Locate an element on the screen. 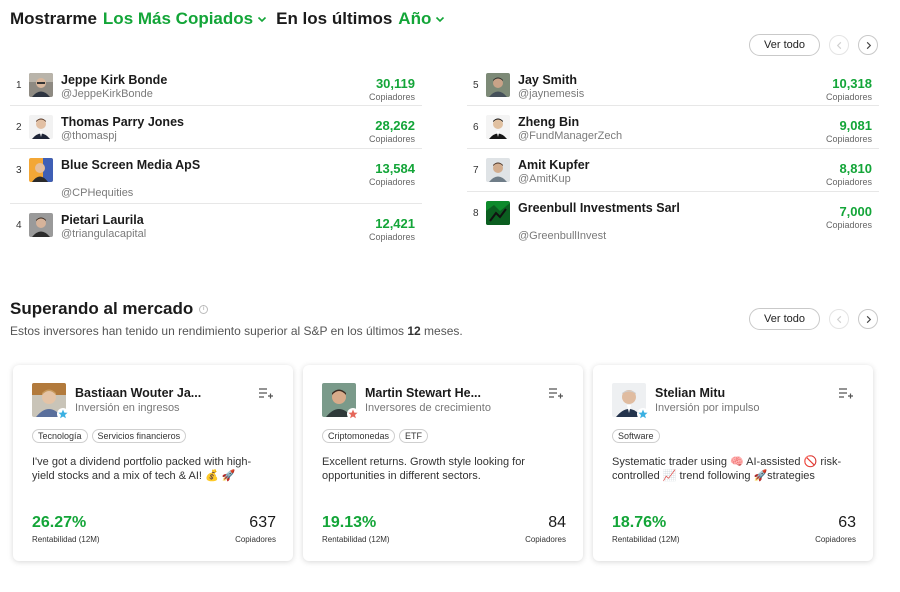  copiers-count: 10,318 is located at coordinates (852, 83).